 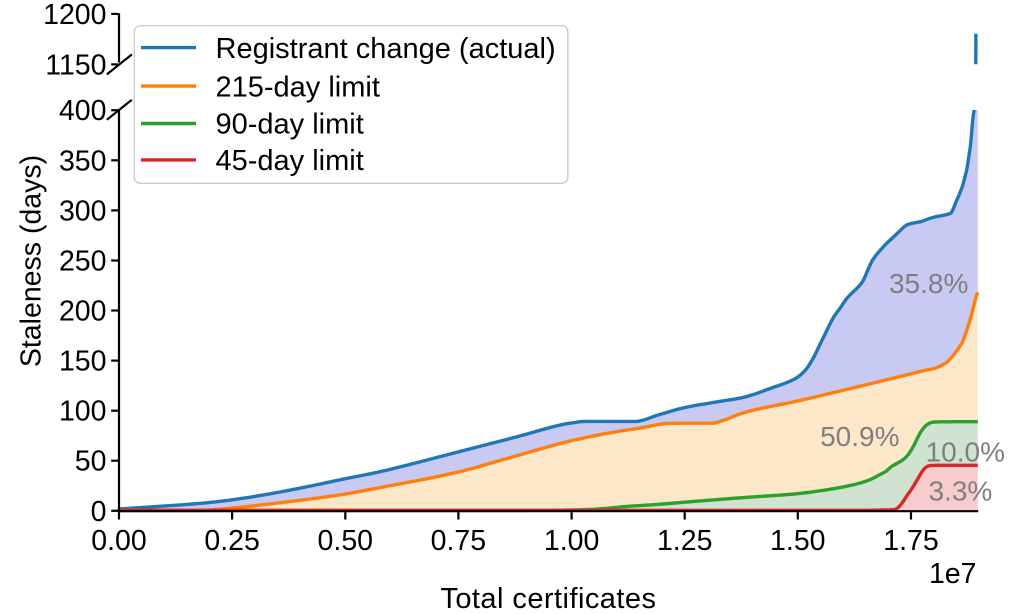 What do you see at coordinates (298, 87) in the screenshot?
I see `svg-text: 215-day limit` at bounding box center [298, 87].